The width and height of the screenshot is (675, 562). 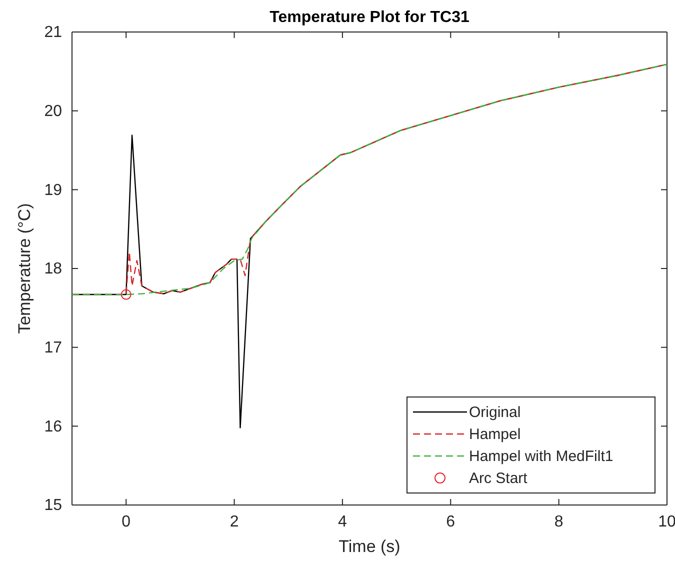 I want to click on x-axis-title: Time (s), so click(x=369, y=546).